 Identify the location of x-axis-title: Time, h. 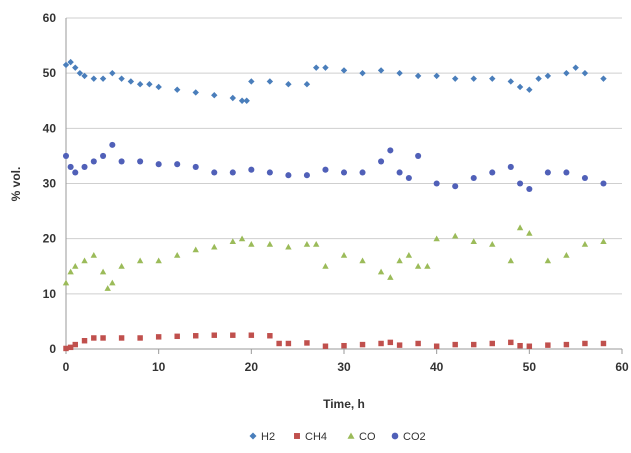
(344, 404).